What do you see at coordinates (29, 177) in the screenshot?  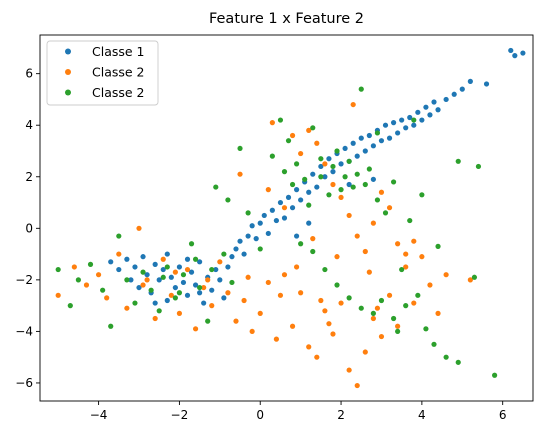 I see `y-tick-label: 2` at bounding box center [29, 177].